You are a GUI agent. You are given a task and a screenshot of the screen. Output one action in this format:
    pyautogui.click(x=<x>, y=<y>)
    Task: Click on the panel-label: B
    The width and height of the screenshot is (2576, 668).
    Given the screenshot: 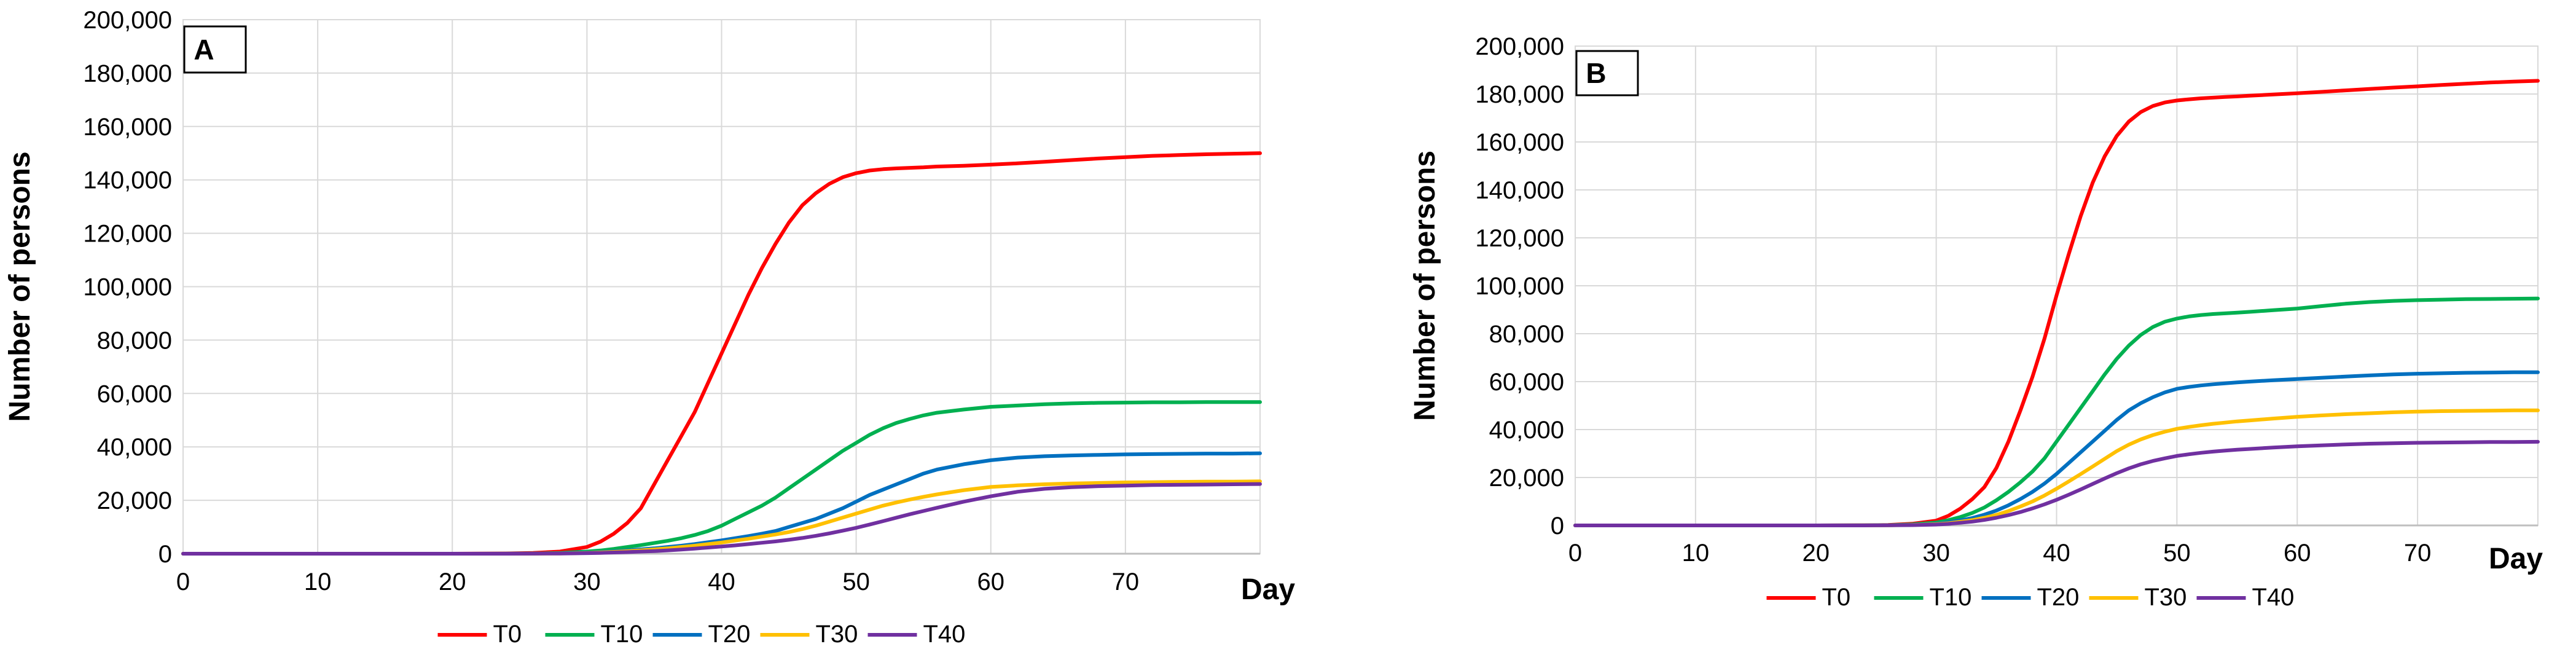 What is the action you would take?
    pyautogui.click(x=1596, y=73)
    